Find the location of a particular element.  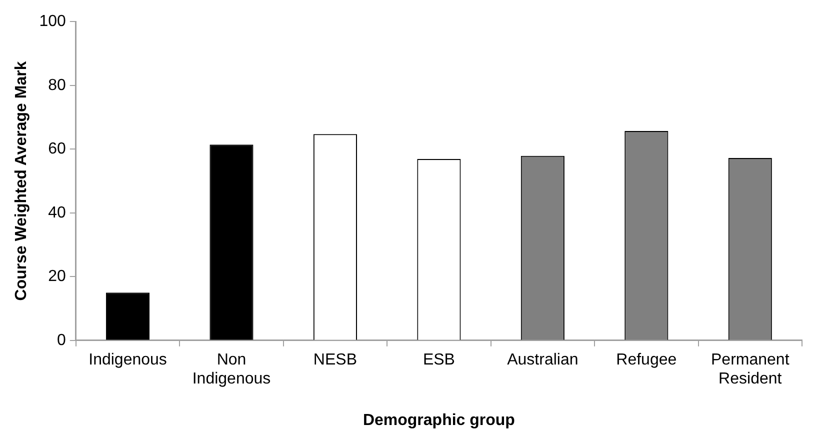

x-tick-label: ESB is located at coordinates (438, 359).